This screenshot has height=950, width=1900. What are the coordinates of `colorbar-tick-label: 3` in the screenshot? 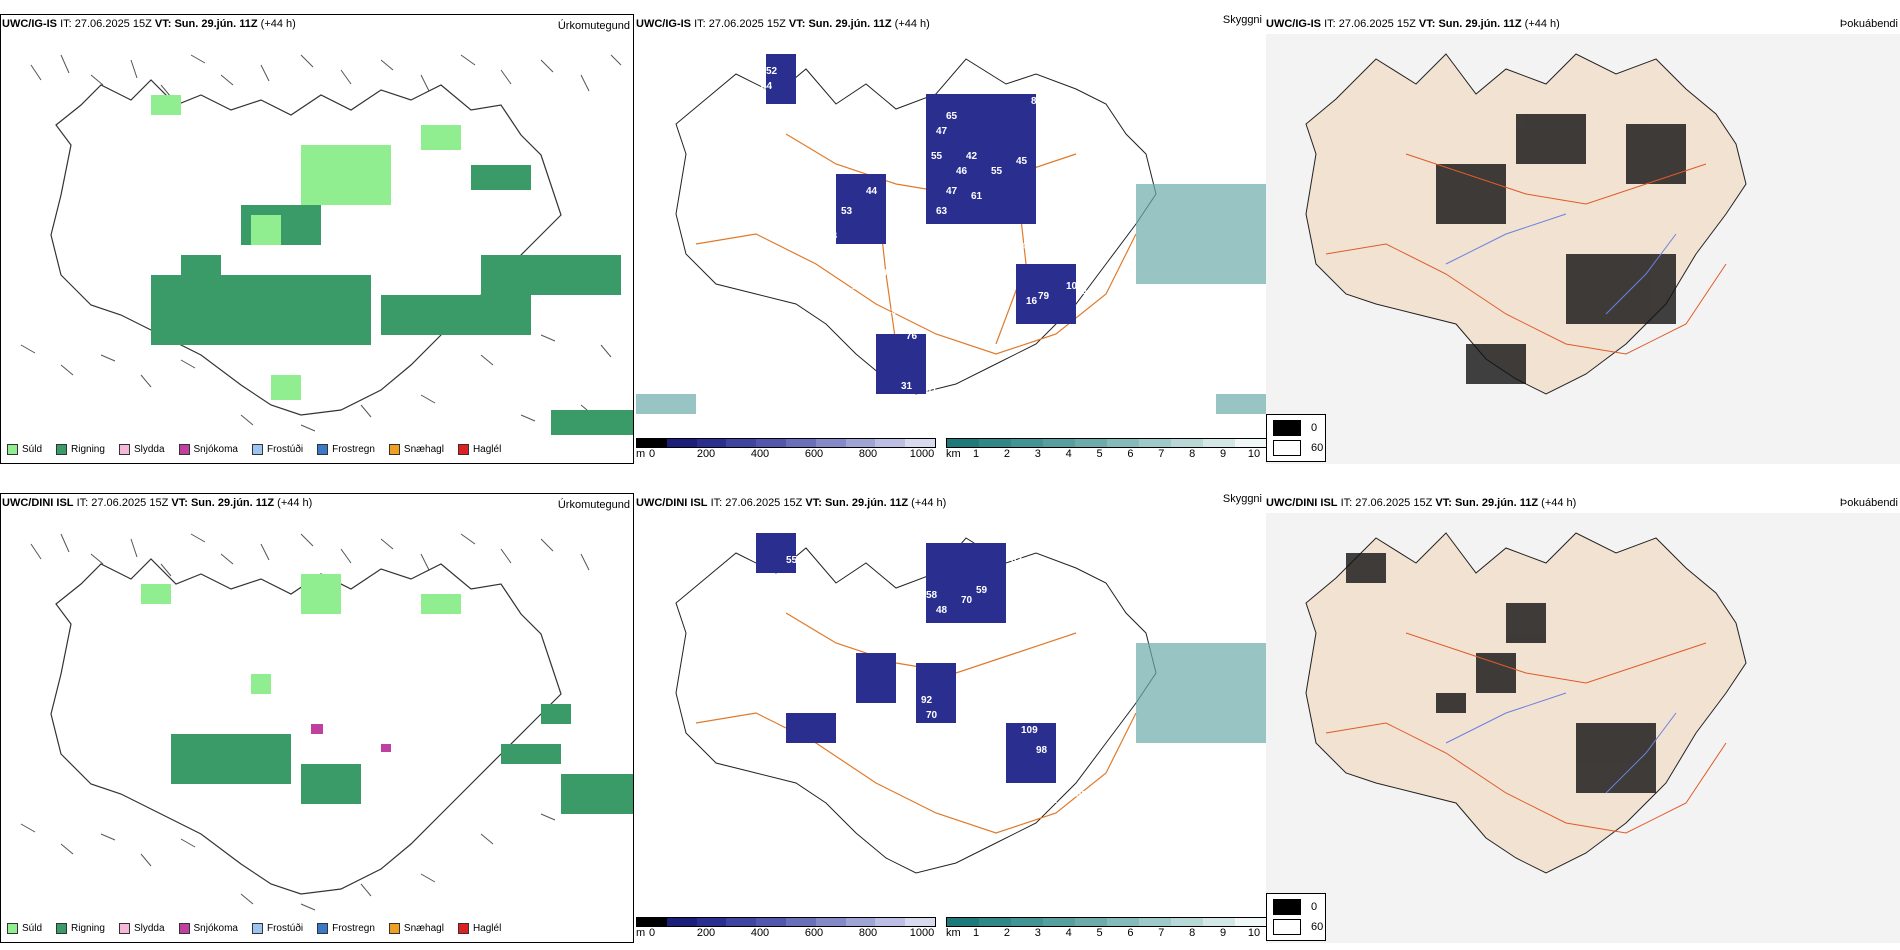 It's located at (1037, 933).